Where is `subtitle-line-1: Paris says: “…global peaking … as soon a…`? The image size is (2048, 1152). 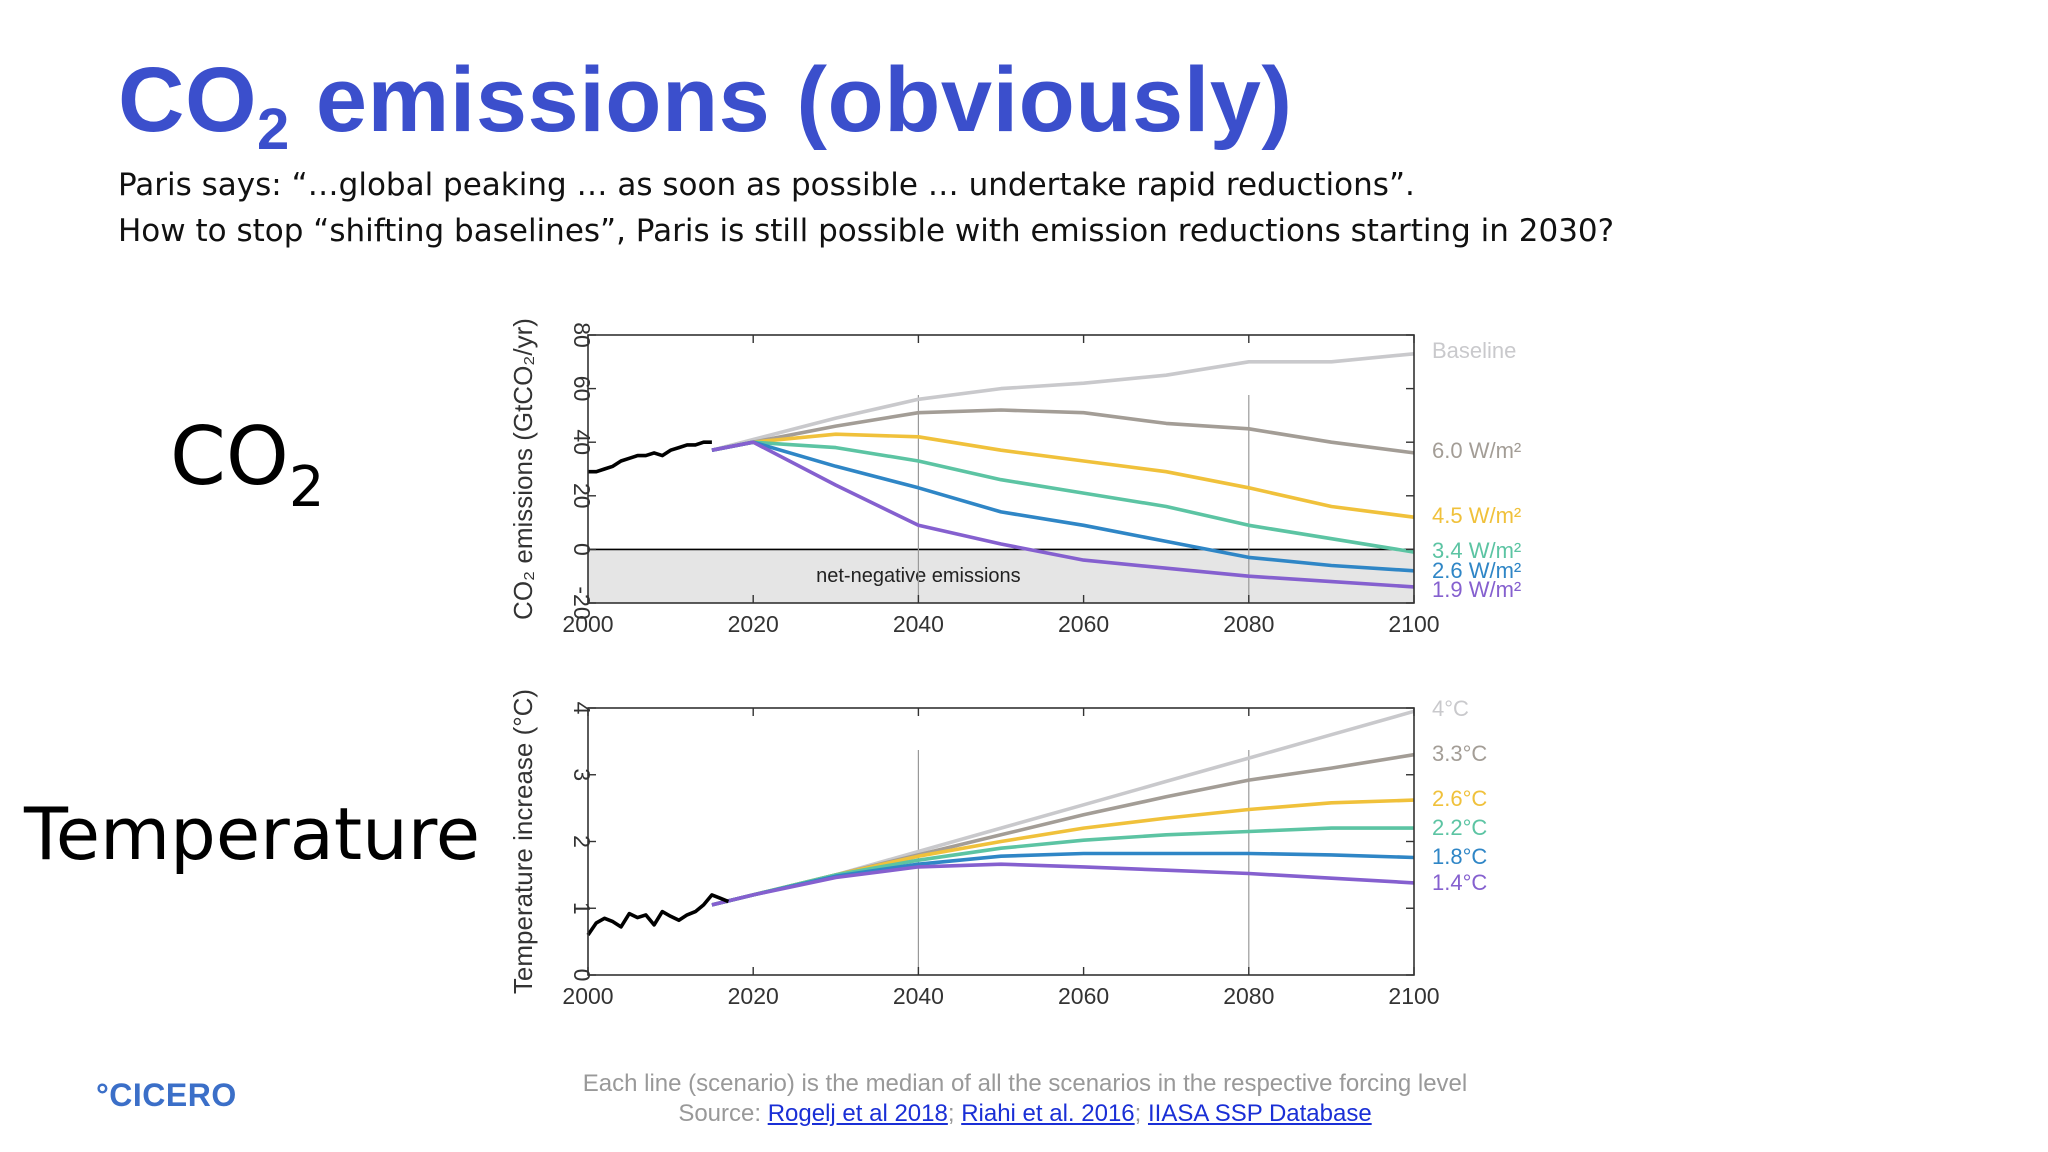 subtitle-line-1: Paris says: “…global peaking … as soon a… is located at coordinates (766, 185).